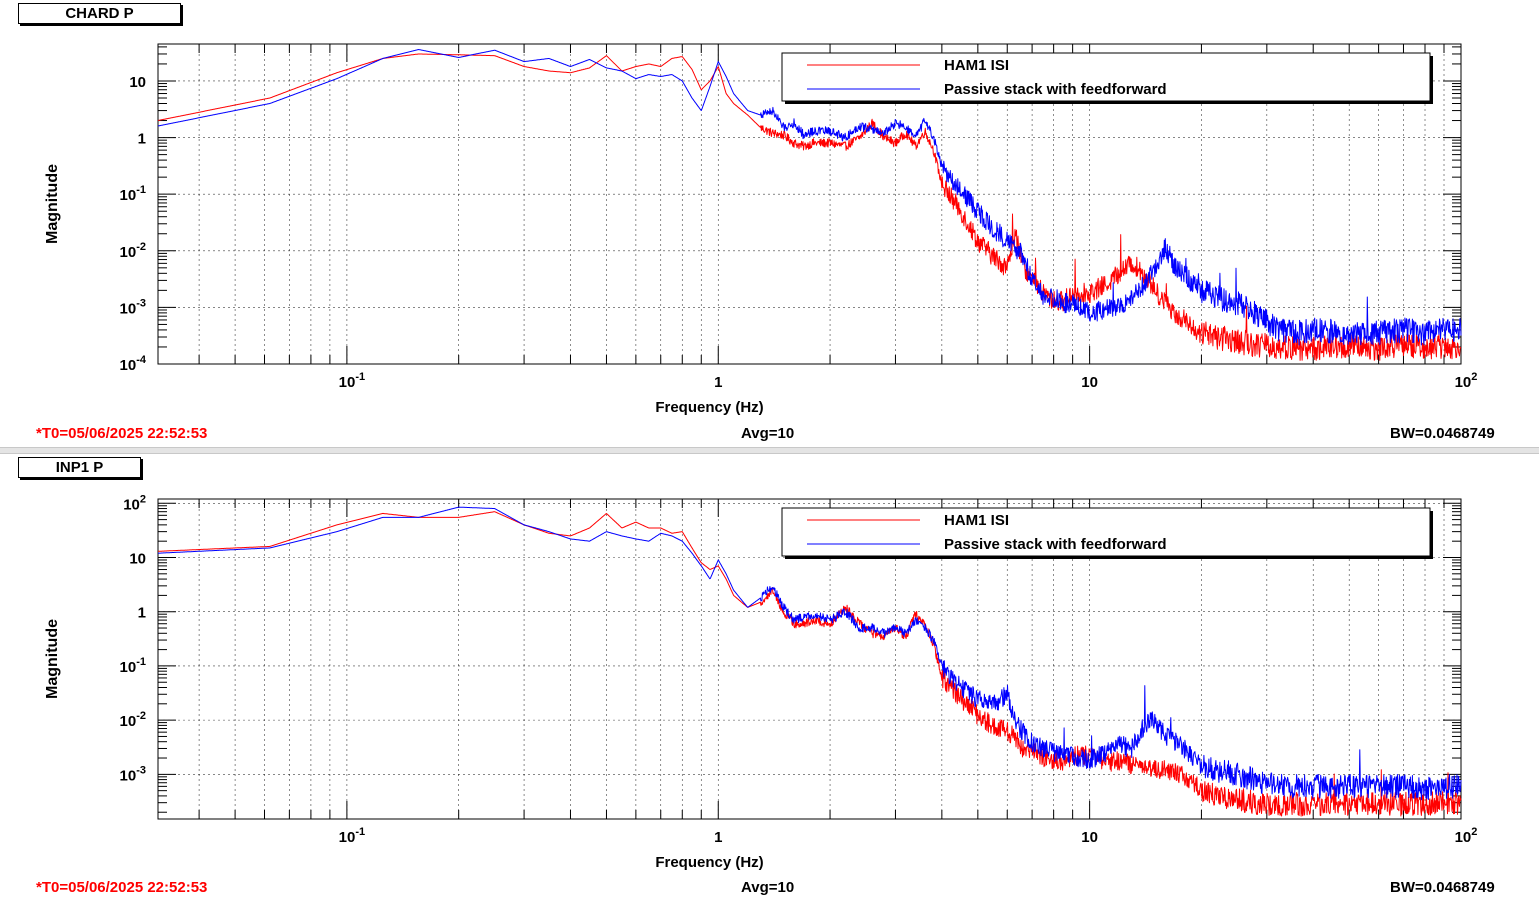 This screenshot has height=901, width=1539. Describe the element at coordinates (769, 450) in the screenshot. I see `pane-divider` at that location.